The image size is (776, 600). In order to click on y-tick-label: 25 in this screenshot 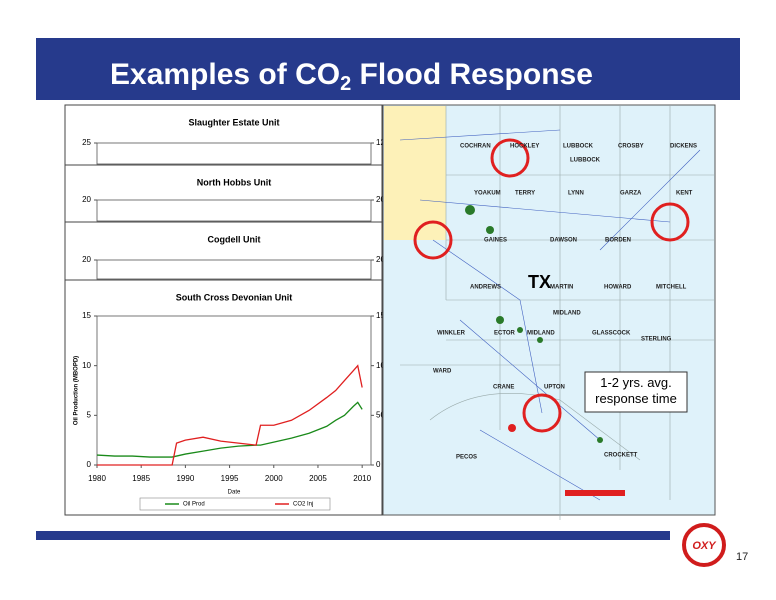, I will do `click(86, 142)`.